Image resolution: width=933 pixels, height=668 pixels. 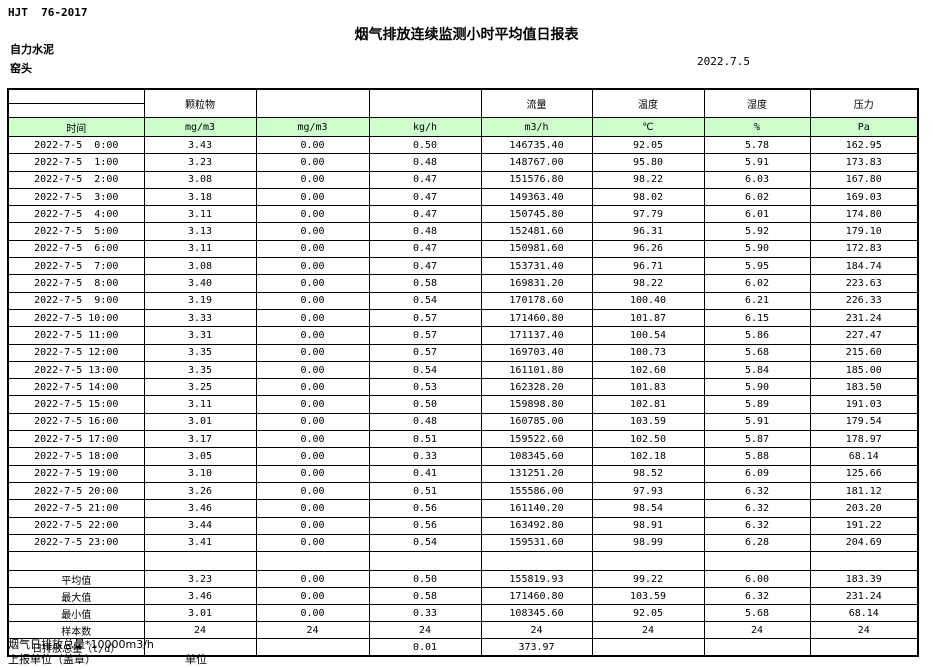 I want to click on value-cell: 174.80, so click(x=864, y=214).